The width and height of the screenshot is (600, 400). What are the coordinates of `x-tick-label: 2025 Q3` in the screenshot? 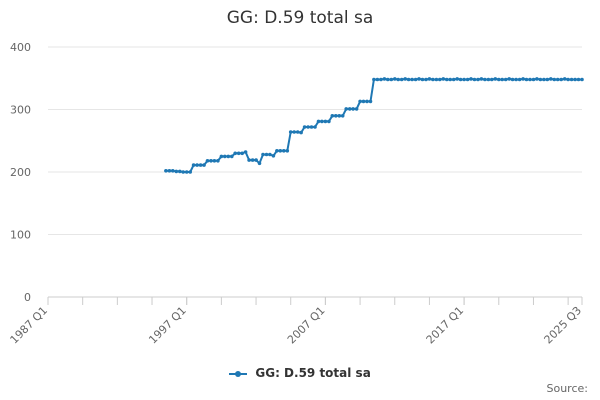 It's located at (563, 325).